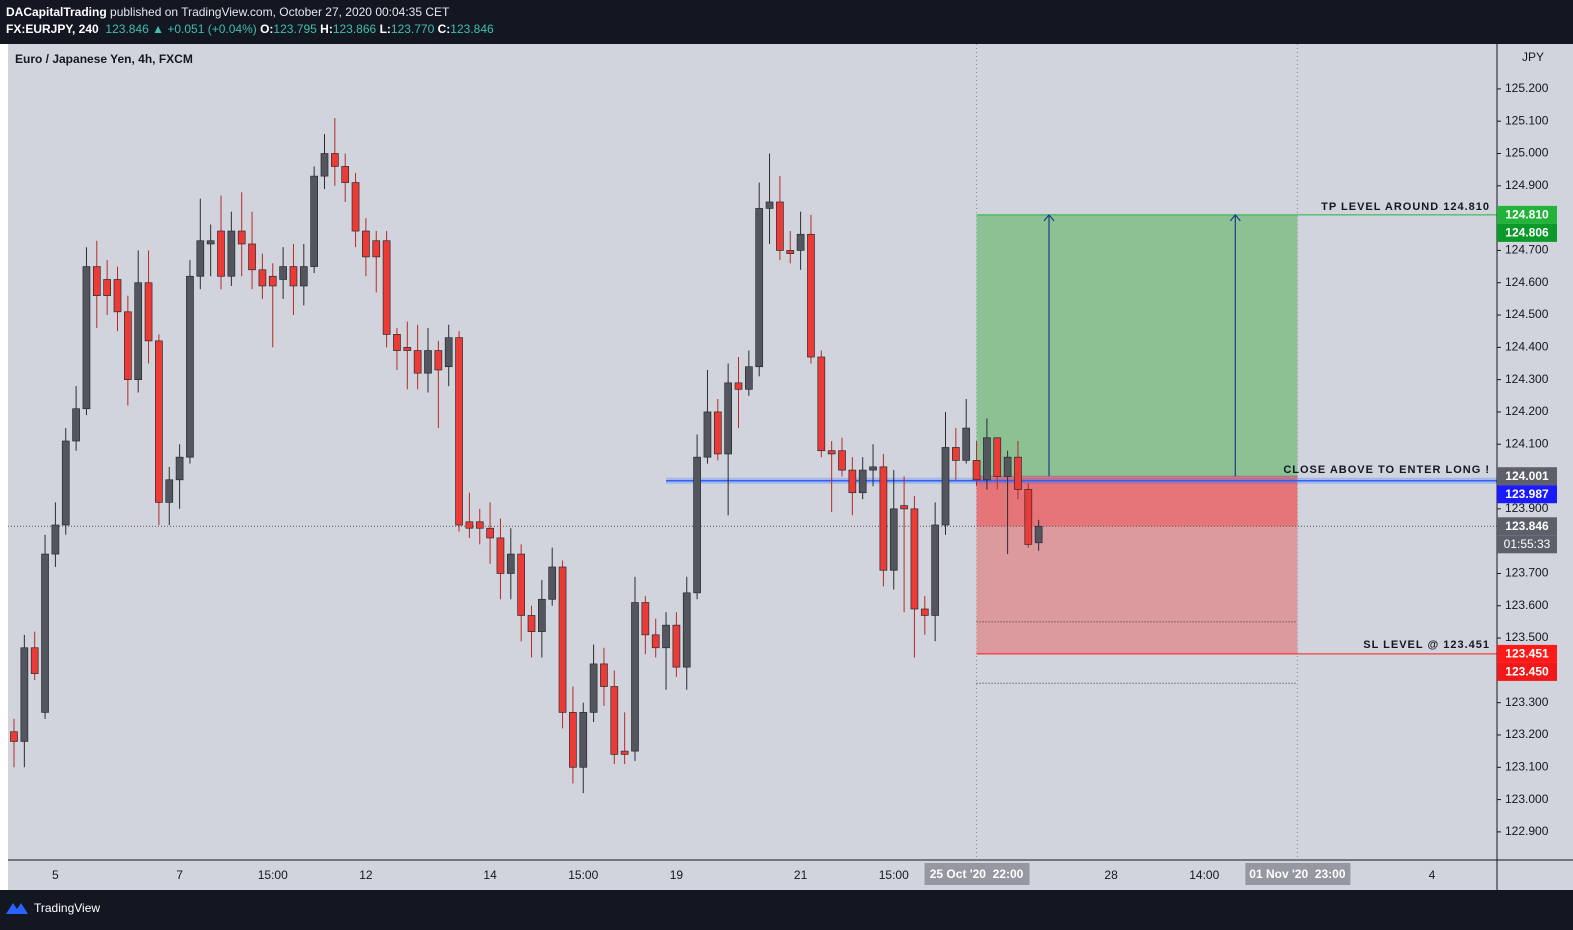 The width and height of the screenshot is (1573, 930). What do you see at coordinates (1533, 57) in the screenshot?
I see `currency: JPY` at bounding box center [1533, 57].